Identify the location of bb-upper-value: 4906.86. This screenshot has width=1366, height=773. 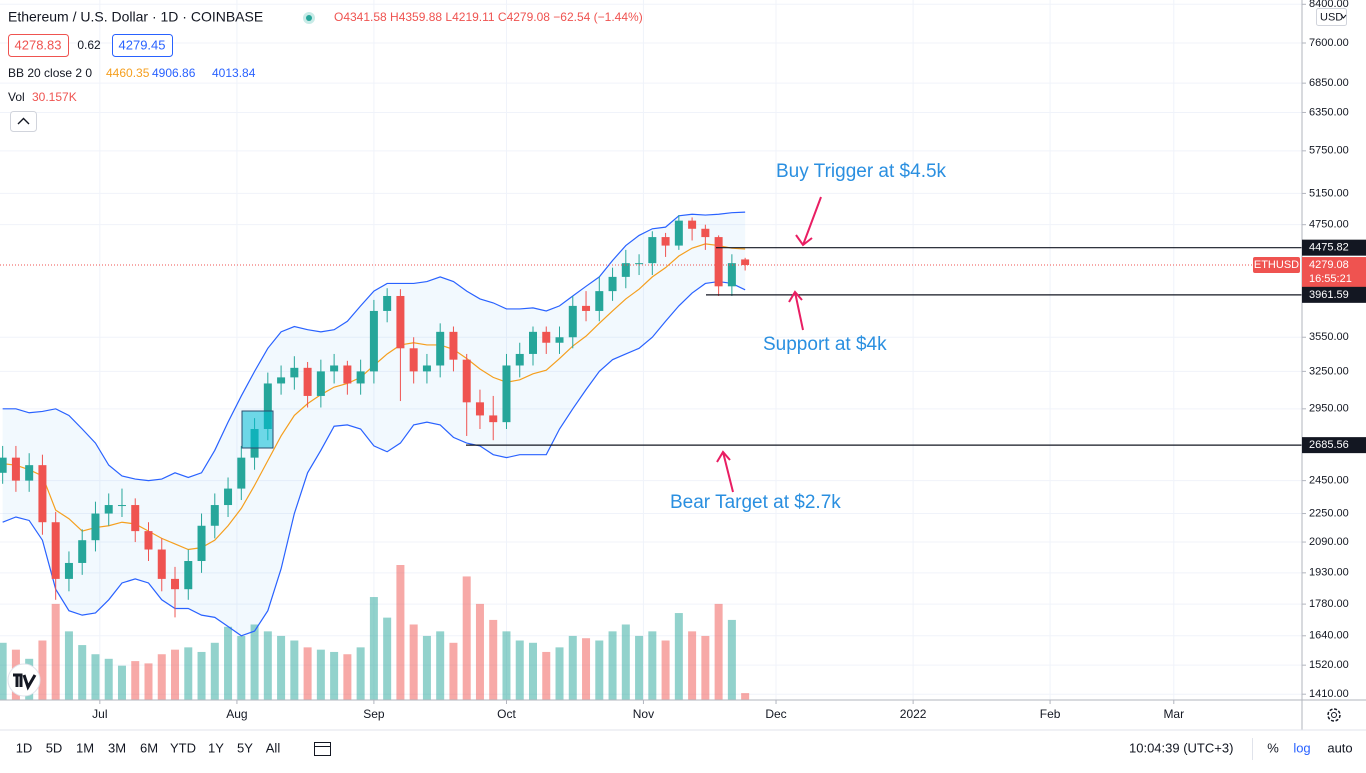
(174, 73).